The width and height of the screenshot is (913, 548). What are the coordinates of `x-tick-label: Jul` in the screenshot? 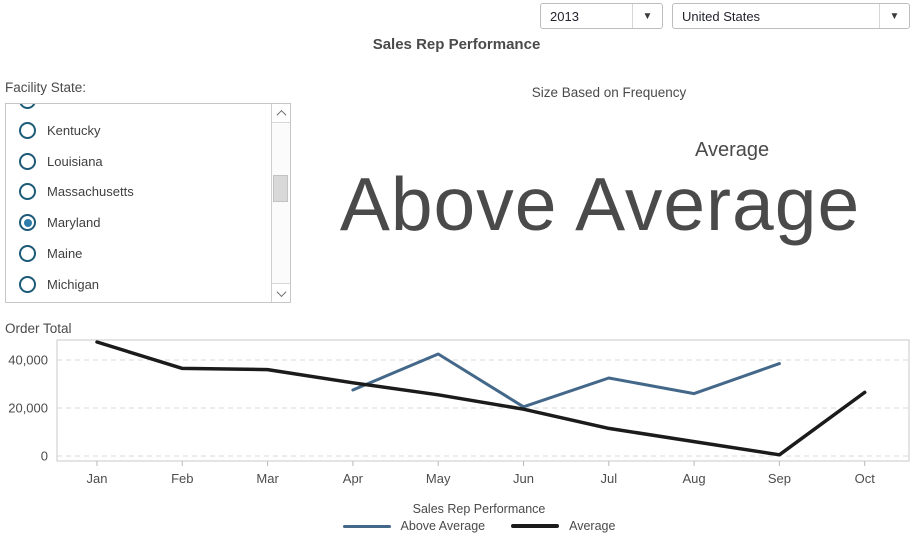 It's located at (608, 478).